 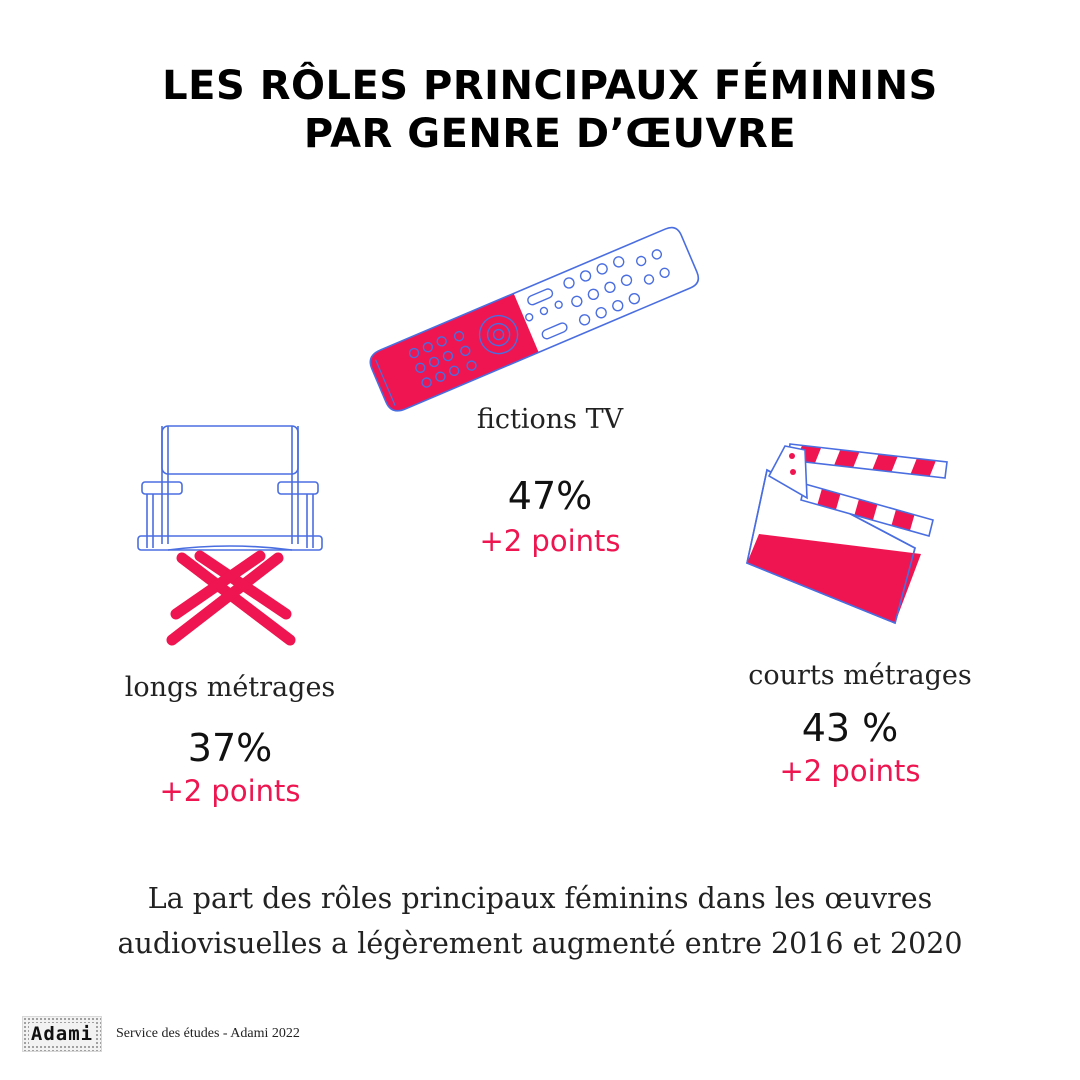 What do you see at coordinates (860, 675) in the screenshot?
I see `category-label-courts-metrages: courts métrages` at bounding box center [860, 675].